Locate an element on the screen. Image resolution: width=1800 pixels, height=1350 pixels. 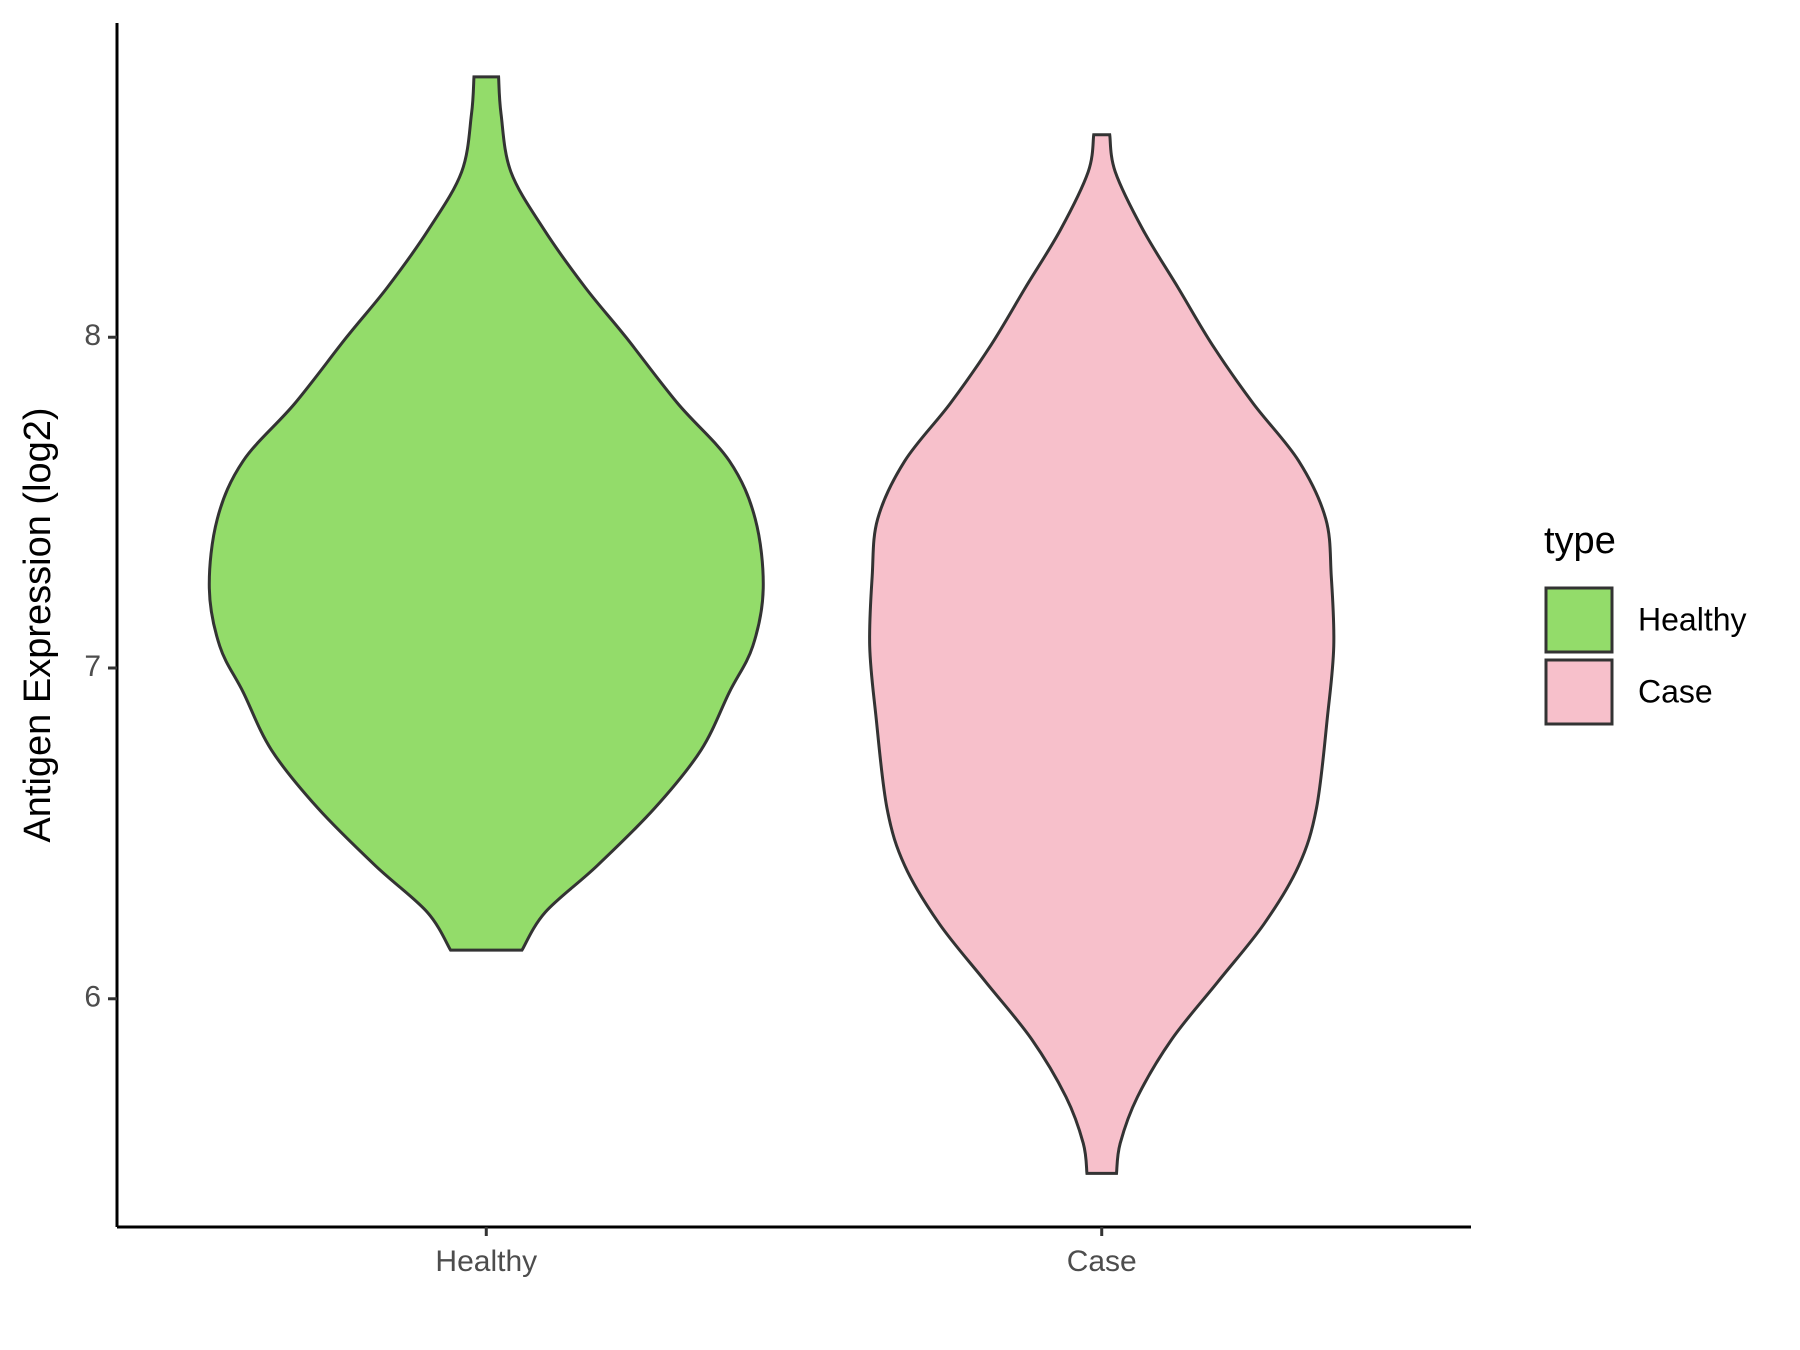
y-tick-label: 7 is located at coordinates (92, 666).